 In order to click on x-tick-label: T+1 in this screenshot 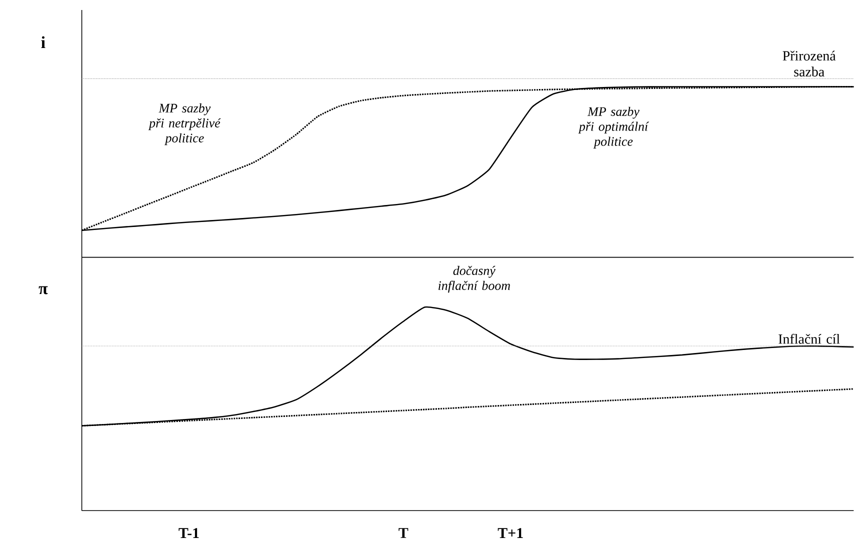, I will do `click(510, 533)`.